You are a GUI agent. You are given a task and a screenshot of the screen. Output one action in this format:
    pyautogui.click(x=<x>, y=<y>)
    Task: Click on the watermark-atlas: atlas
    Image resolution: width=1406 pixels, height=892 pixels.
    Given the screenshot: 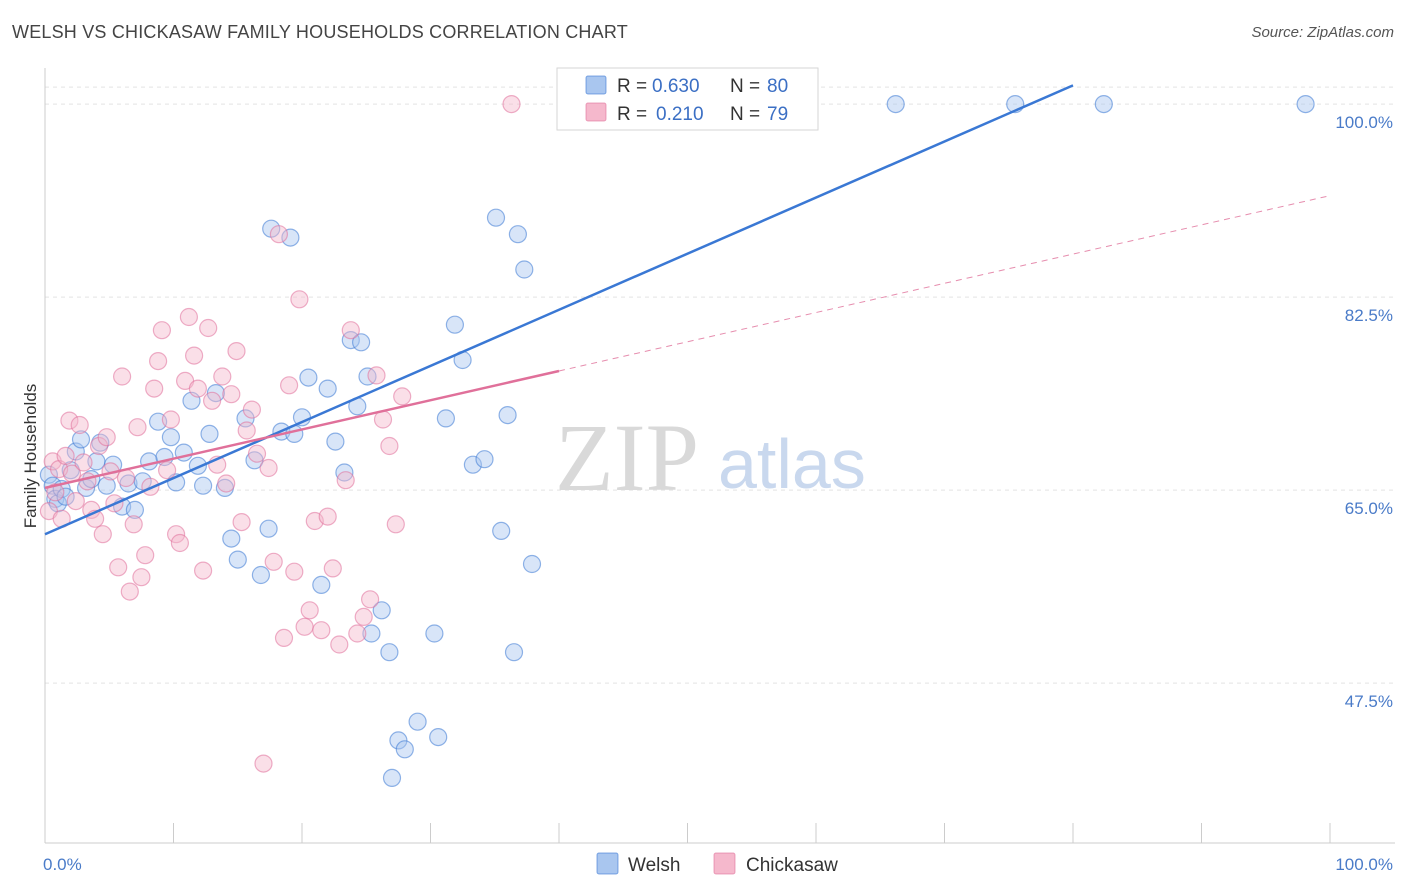 What is the action you would take?
    pyautogui.click(x=792, y=464)
    